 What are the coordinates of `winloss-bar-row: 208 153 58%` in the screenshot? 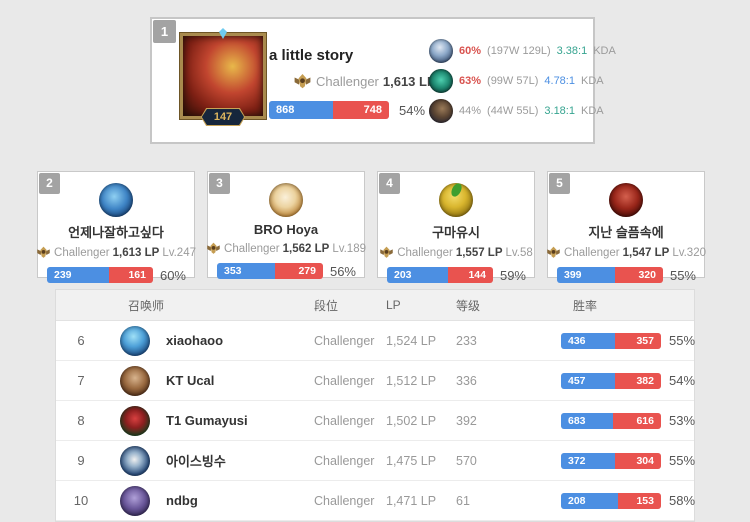 It's located at (607, 500).